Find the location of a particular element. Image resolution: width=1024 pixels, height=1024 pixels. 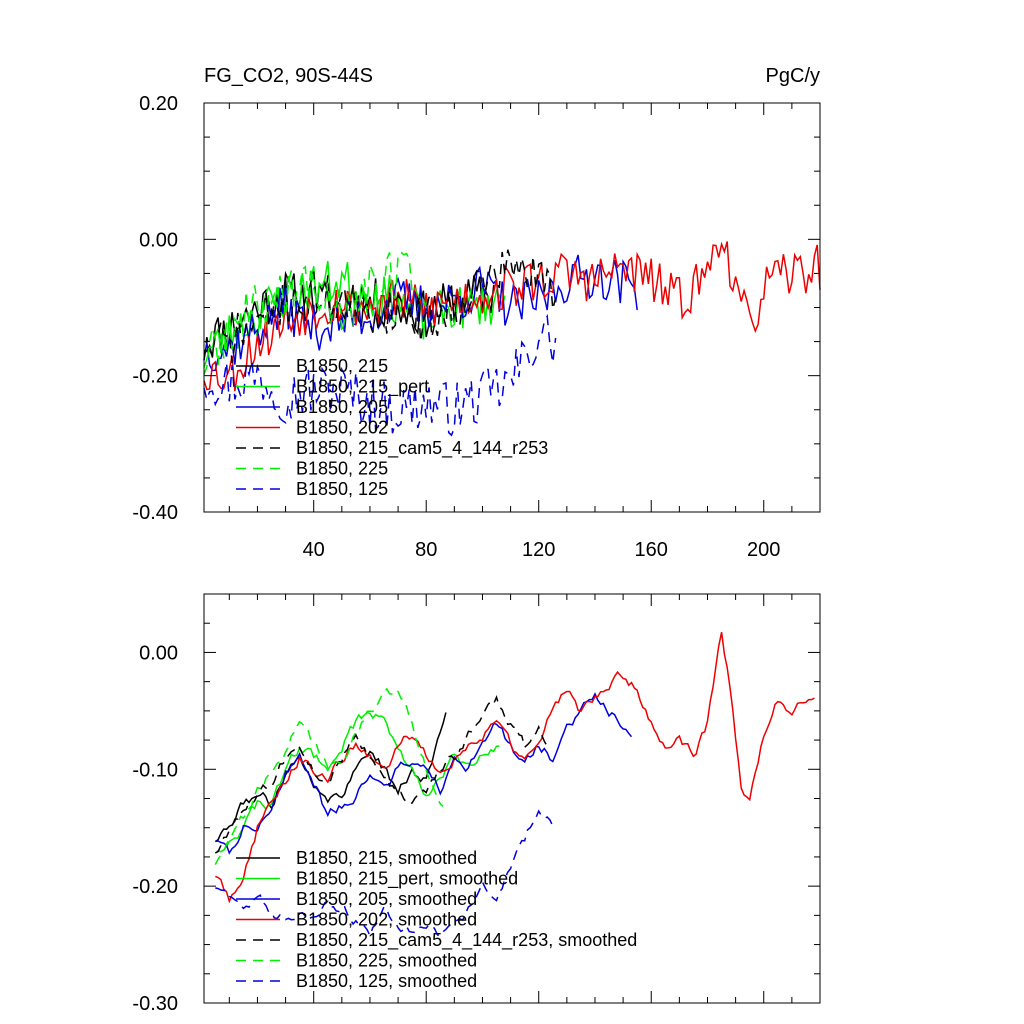

x-tick-label: 80 is located at coordinates (426, 550).